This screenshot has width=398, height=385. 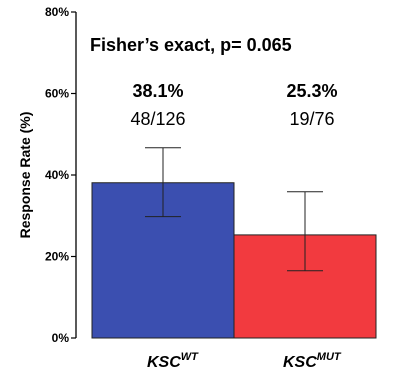 What do you see at coordinates (311, 119) in the screenshot?
I see `count-label: 19/76` at bounding box center [311, 119].